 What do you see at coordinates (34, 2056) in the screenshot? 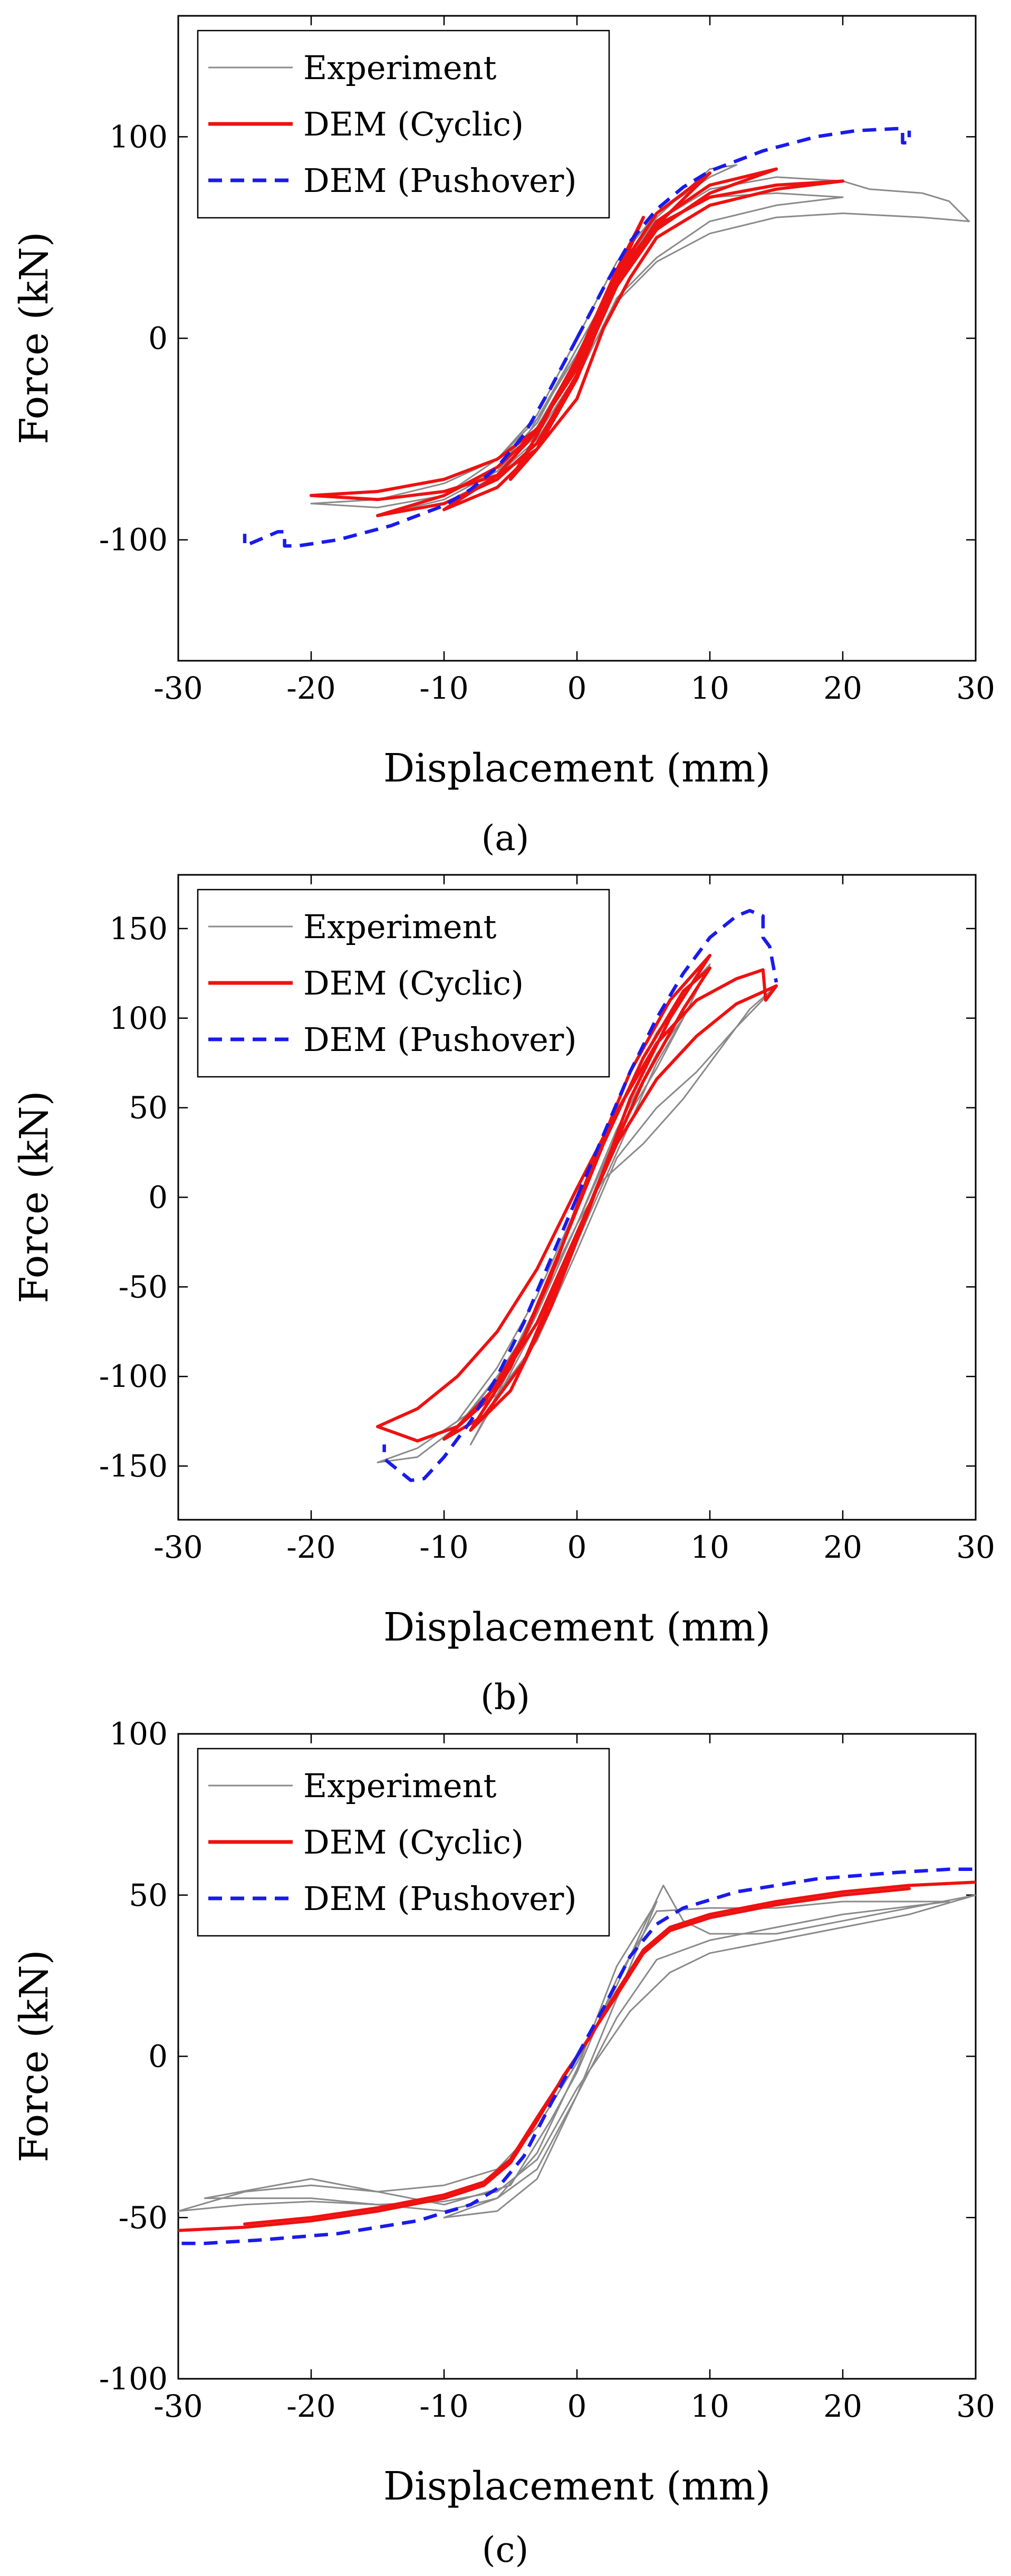
I see `y-axis-label-c: Force (kN)` at bounding box center [34, 2056].